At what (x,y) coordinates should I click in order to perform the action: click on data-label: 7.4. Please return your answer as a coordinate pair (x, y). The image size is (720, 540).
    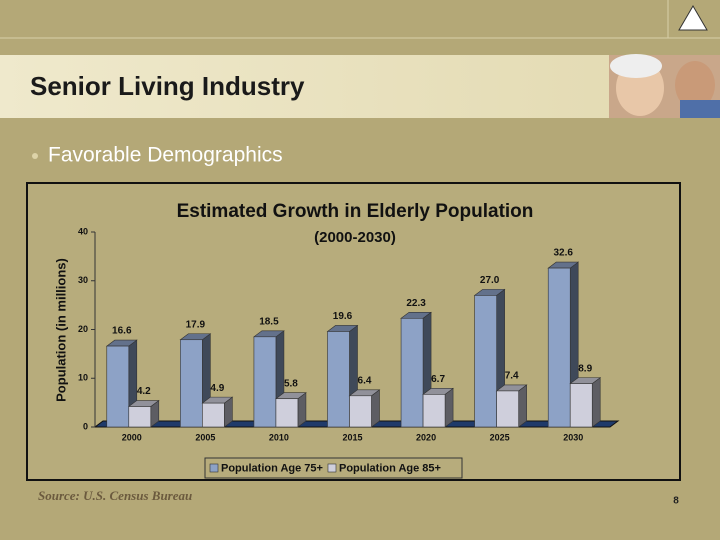
    Looking at the image, I should click on (512, 376).